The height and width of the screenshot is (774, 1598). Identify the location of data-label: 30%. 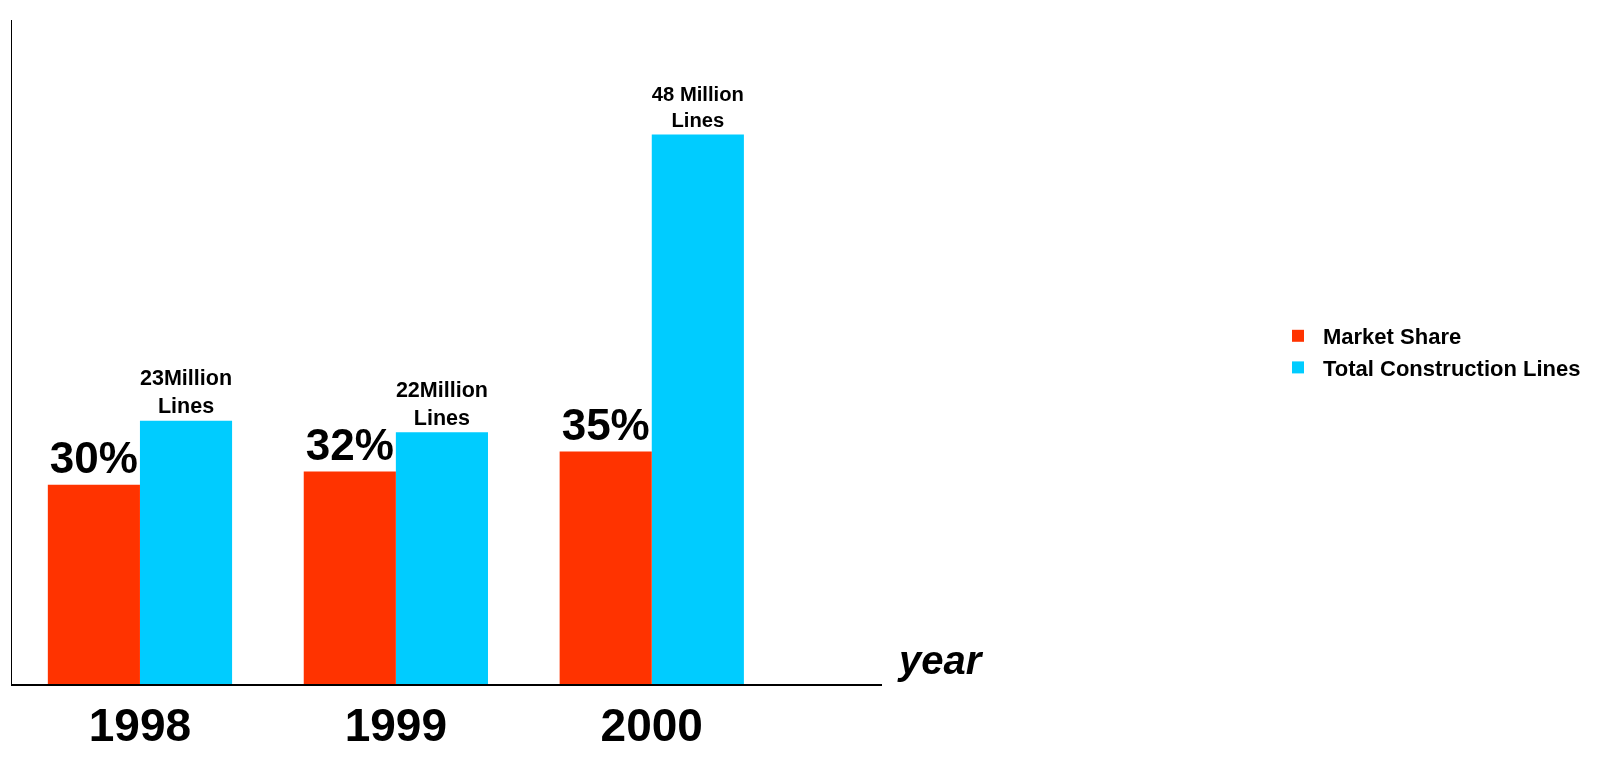
(93, 457).